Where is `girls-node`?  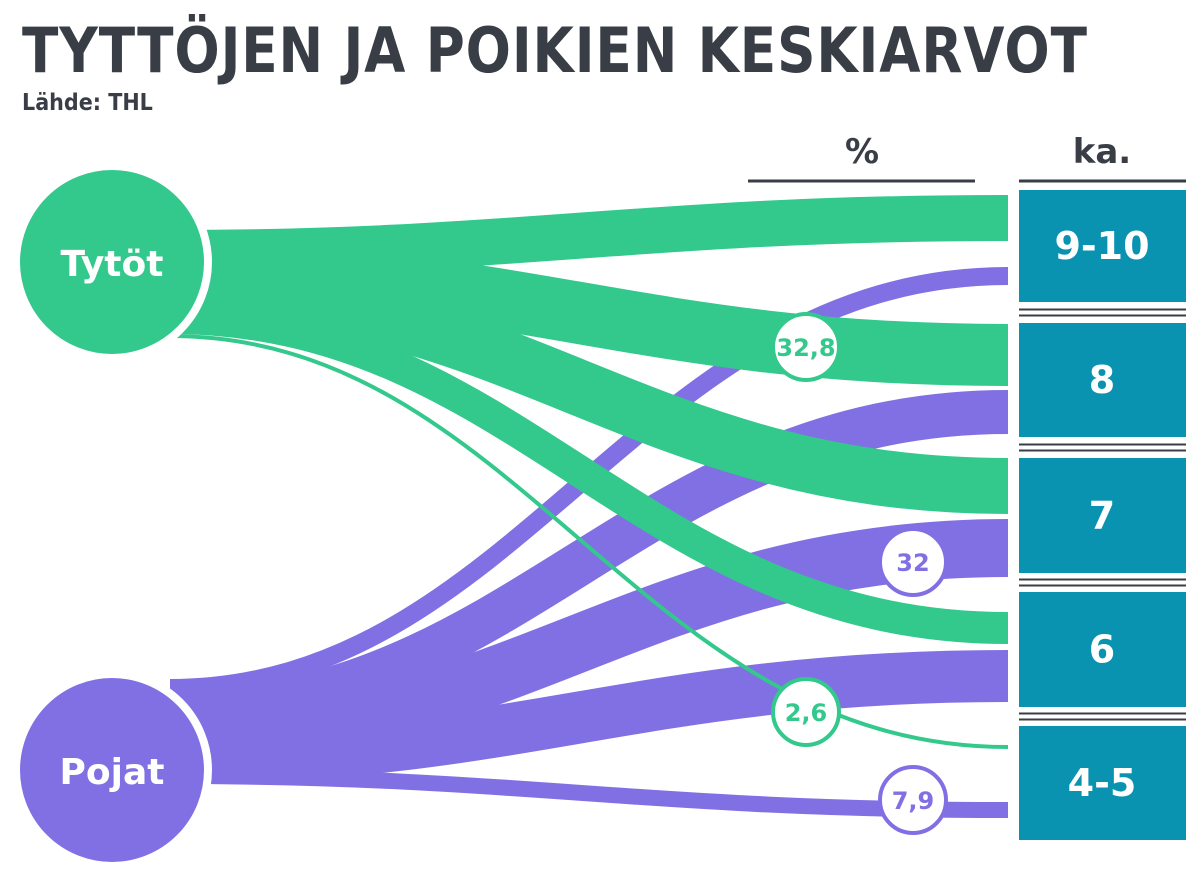
girls-node is located at coordinates (112, 262).